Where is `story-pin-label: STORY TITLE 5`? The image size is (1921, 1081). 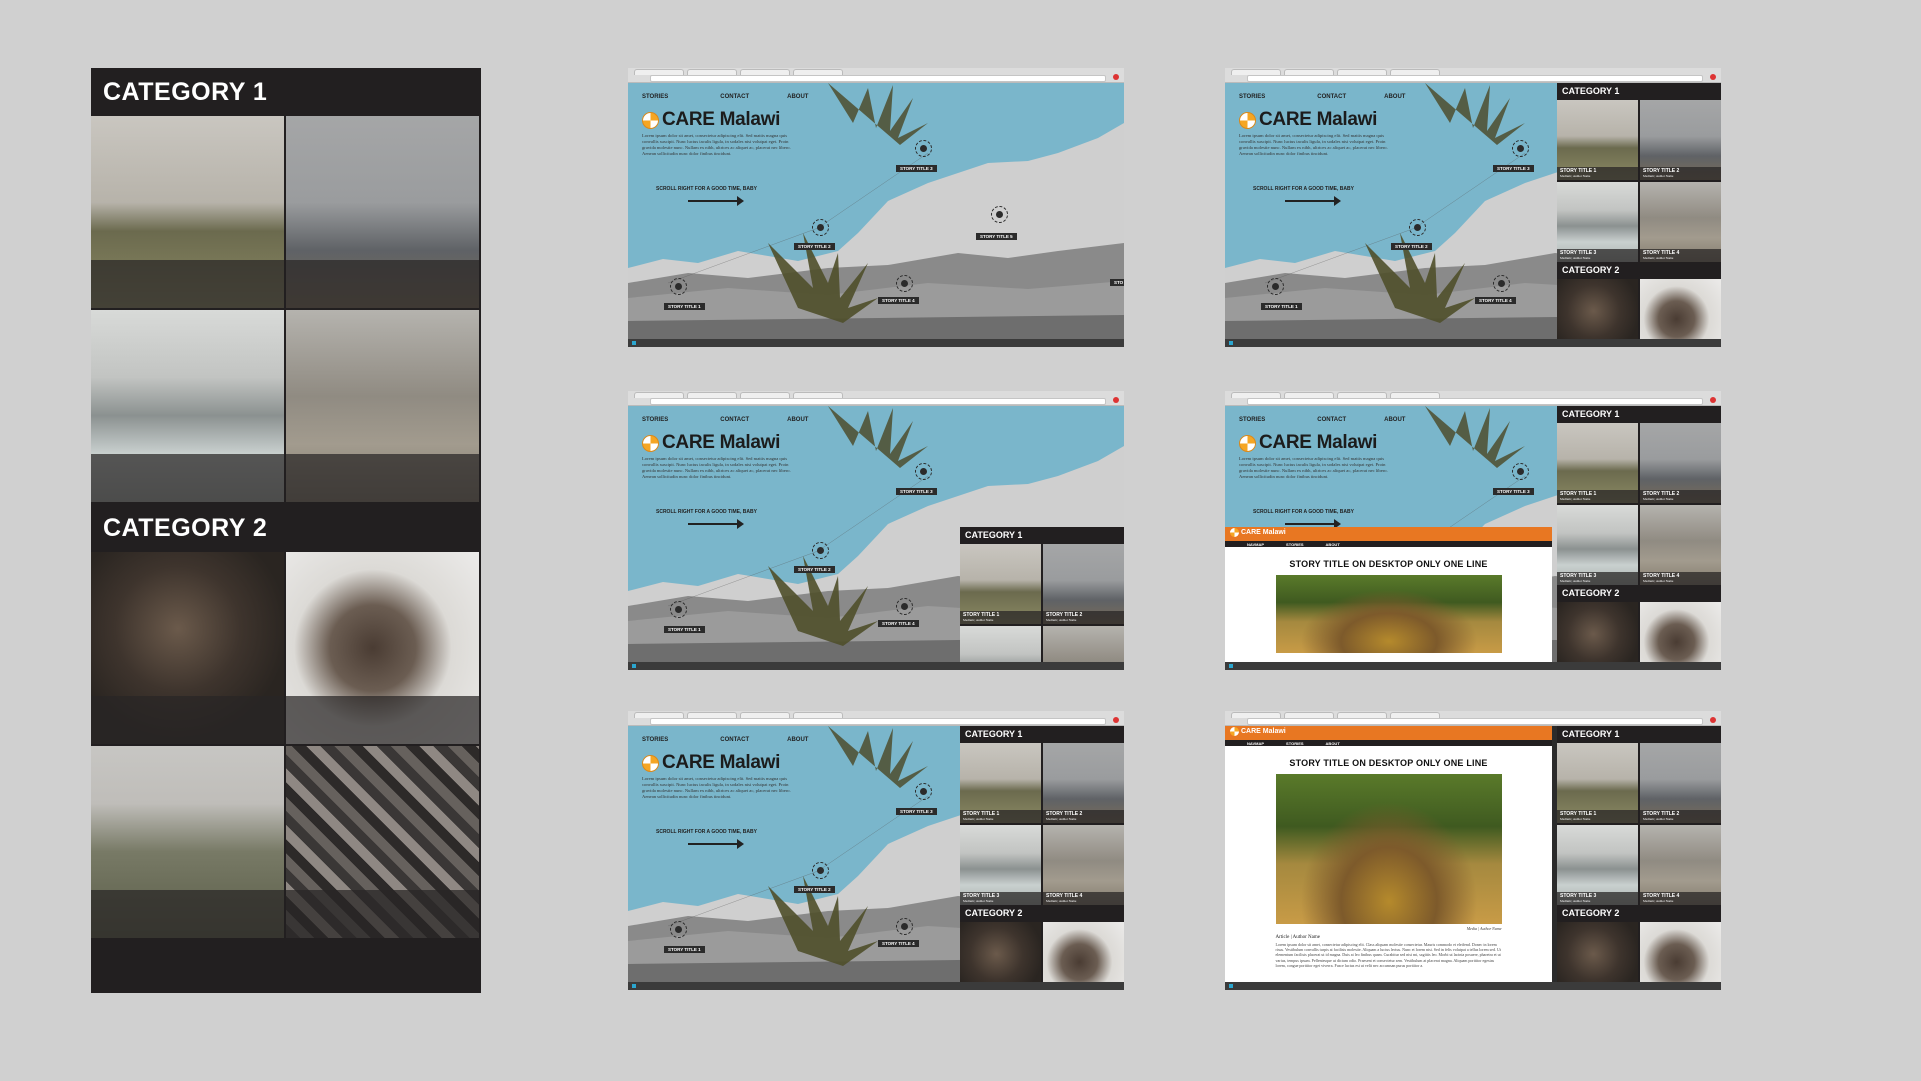 story-pin-label: STORY TITLE 5 is located at coordinates (996, 236).